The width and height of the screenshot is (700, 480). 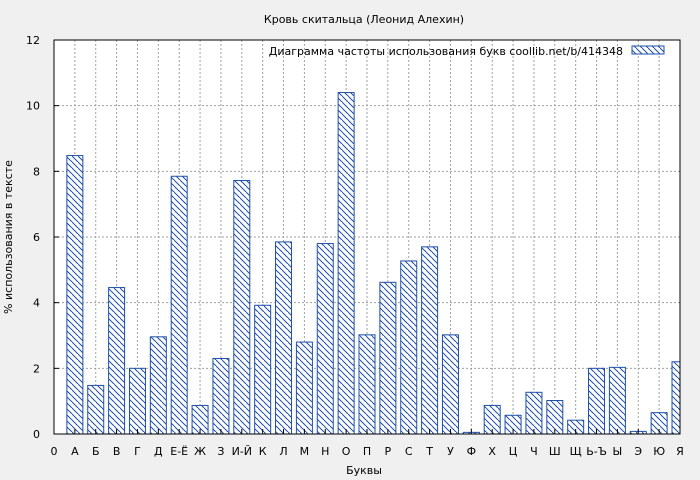 I want to click on bar-Л, so click(x=284, y=338).